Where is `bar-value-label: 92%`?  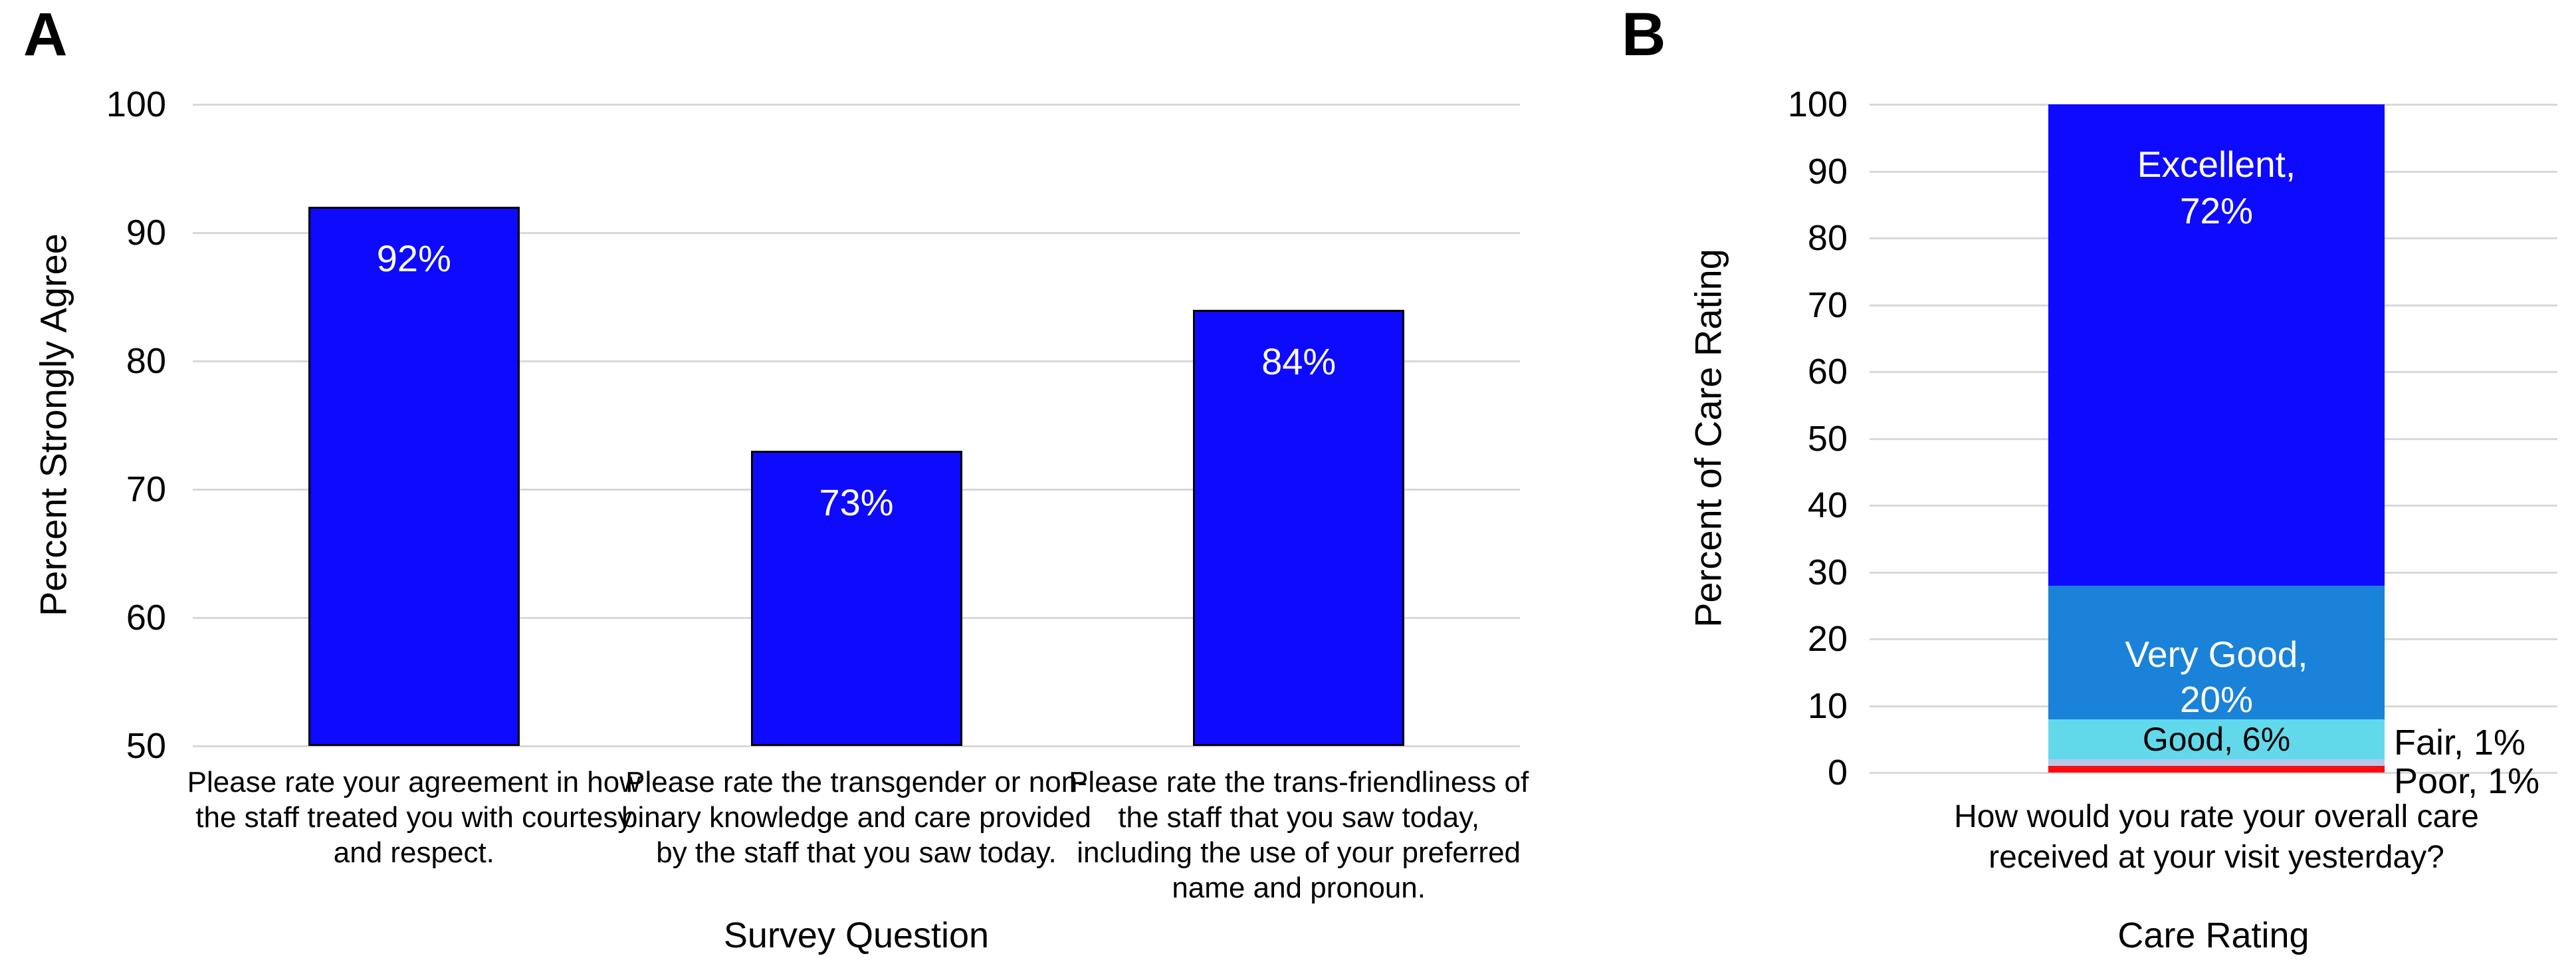
bar-value-label: 92% is located at coordinates (413, 258).